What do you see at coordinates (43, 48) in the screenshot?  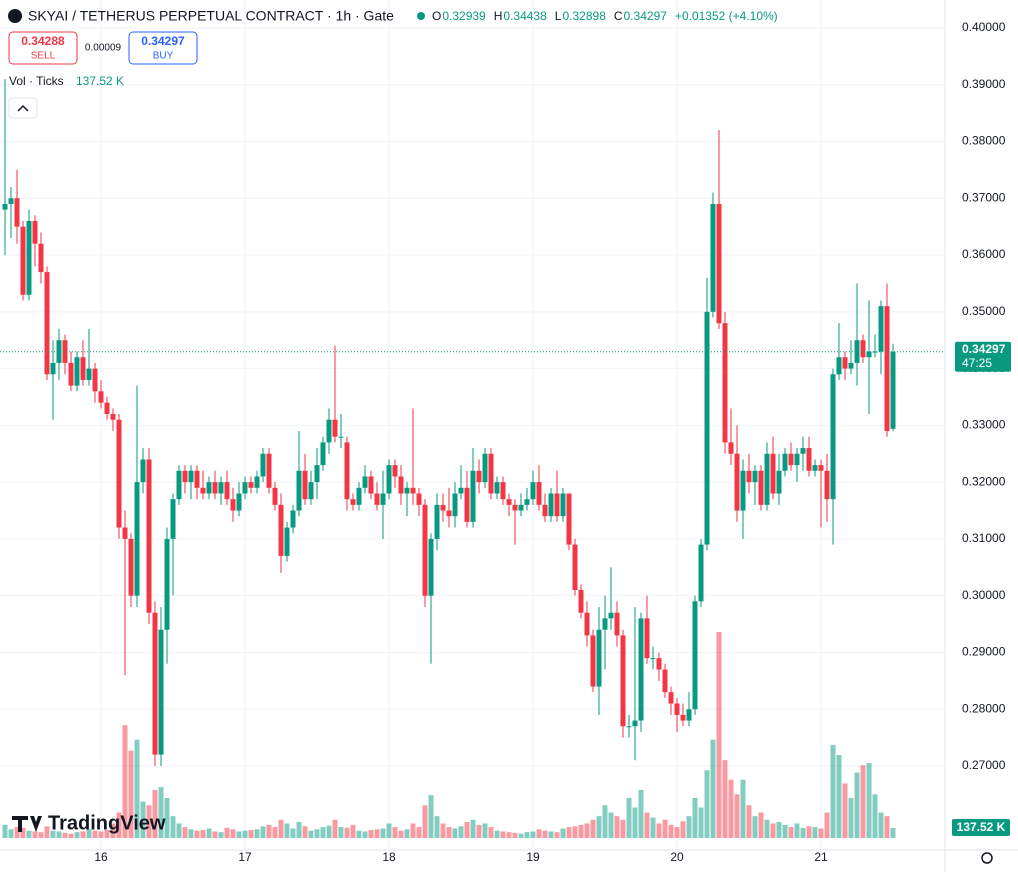 I see `sell-button` at bounding box center [43, 48].